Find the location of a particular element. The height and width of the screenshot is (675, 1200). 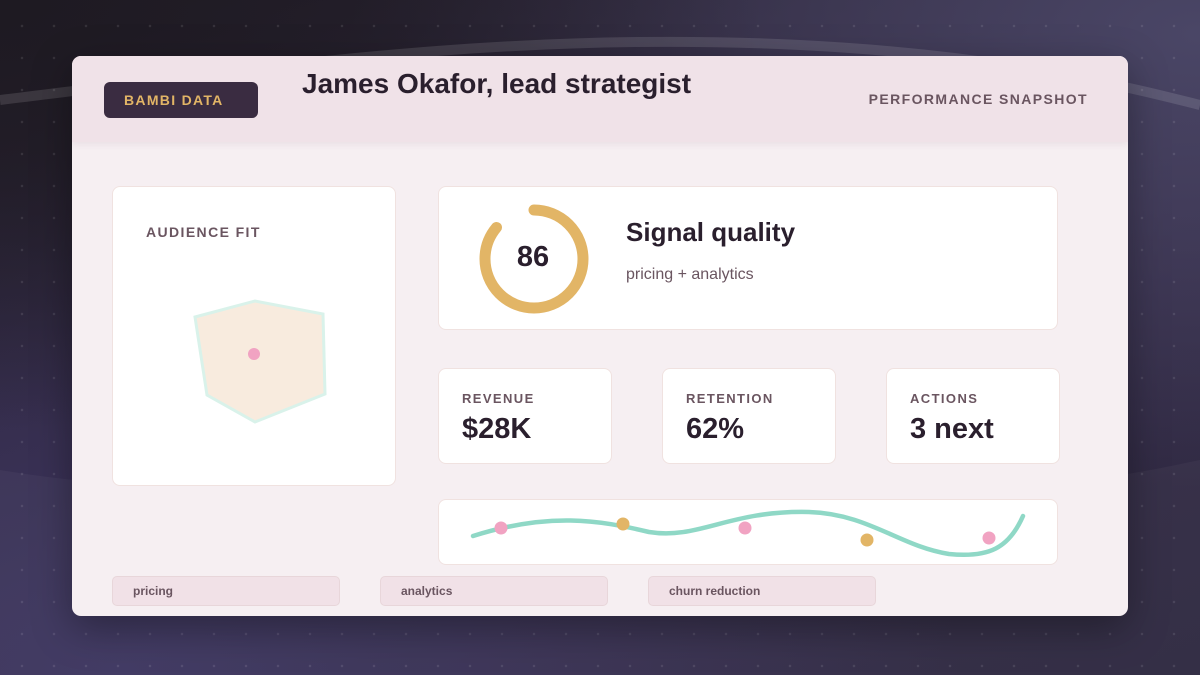

metric-label: RETENTION is located at coordinates (730, 398).